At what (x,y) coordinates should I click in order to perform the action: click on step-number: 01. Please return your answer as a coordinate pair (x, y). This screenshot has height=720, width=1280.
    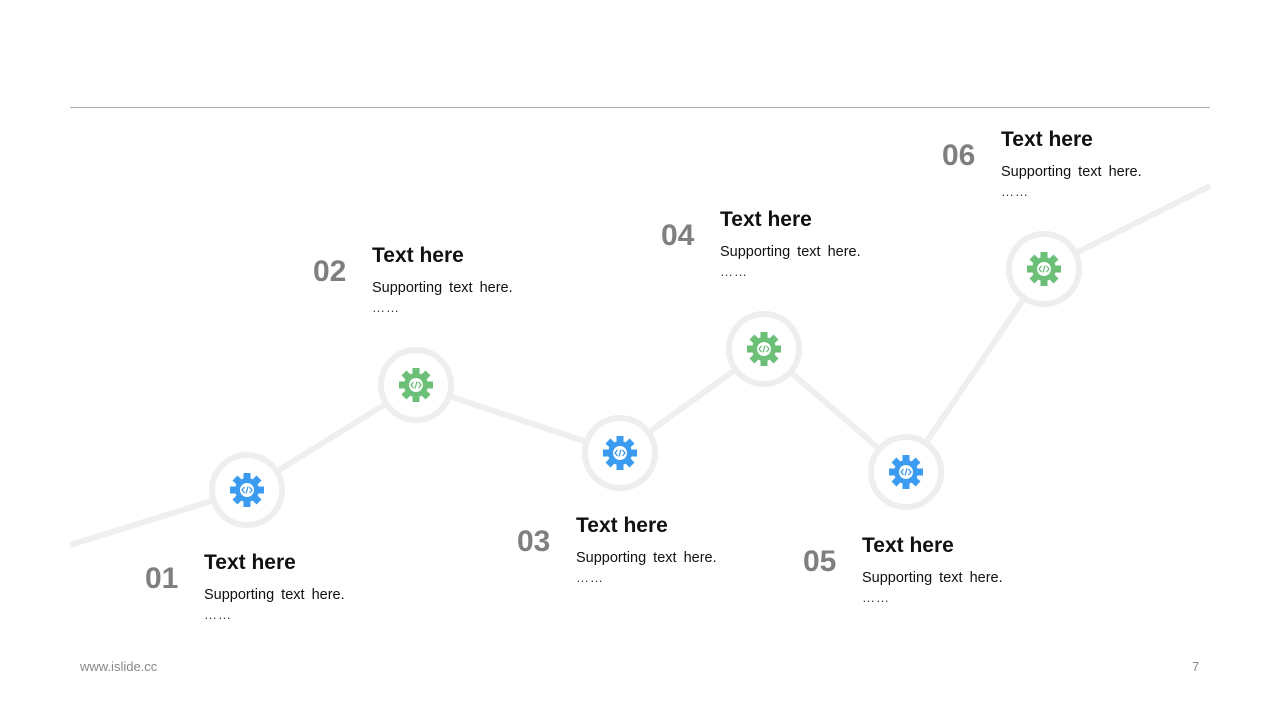
    Looking at the image, I should click on (162, 578).